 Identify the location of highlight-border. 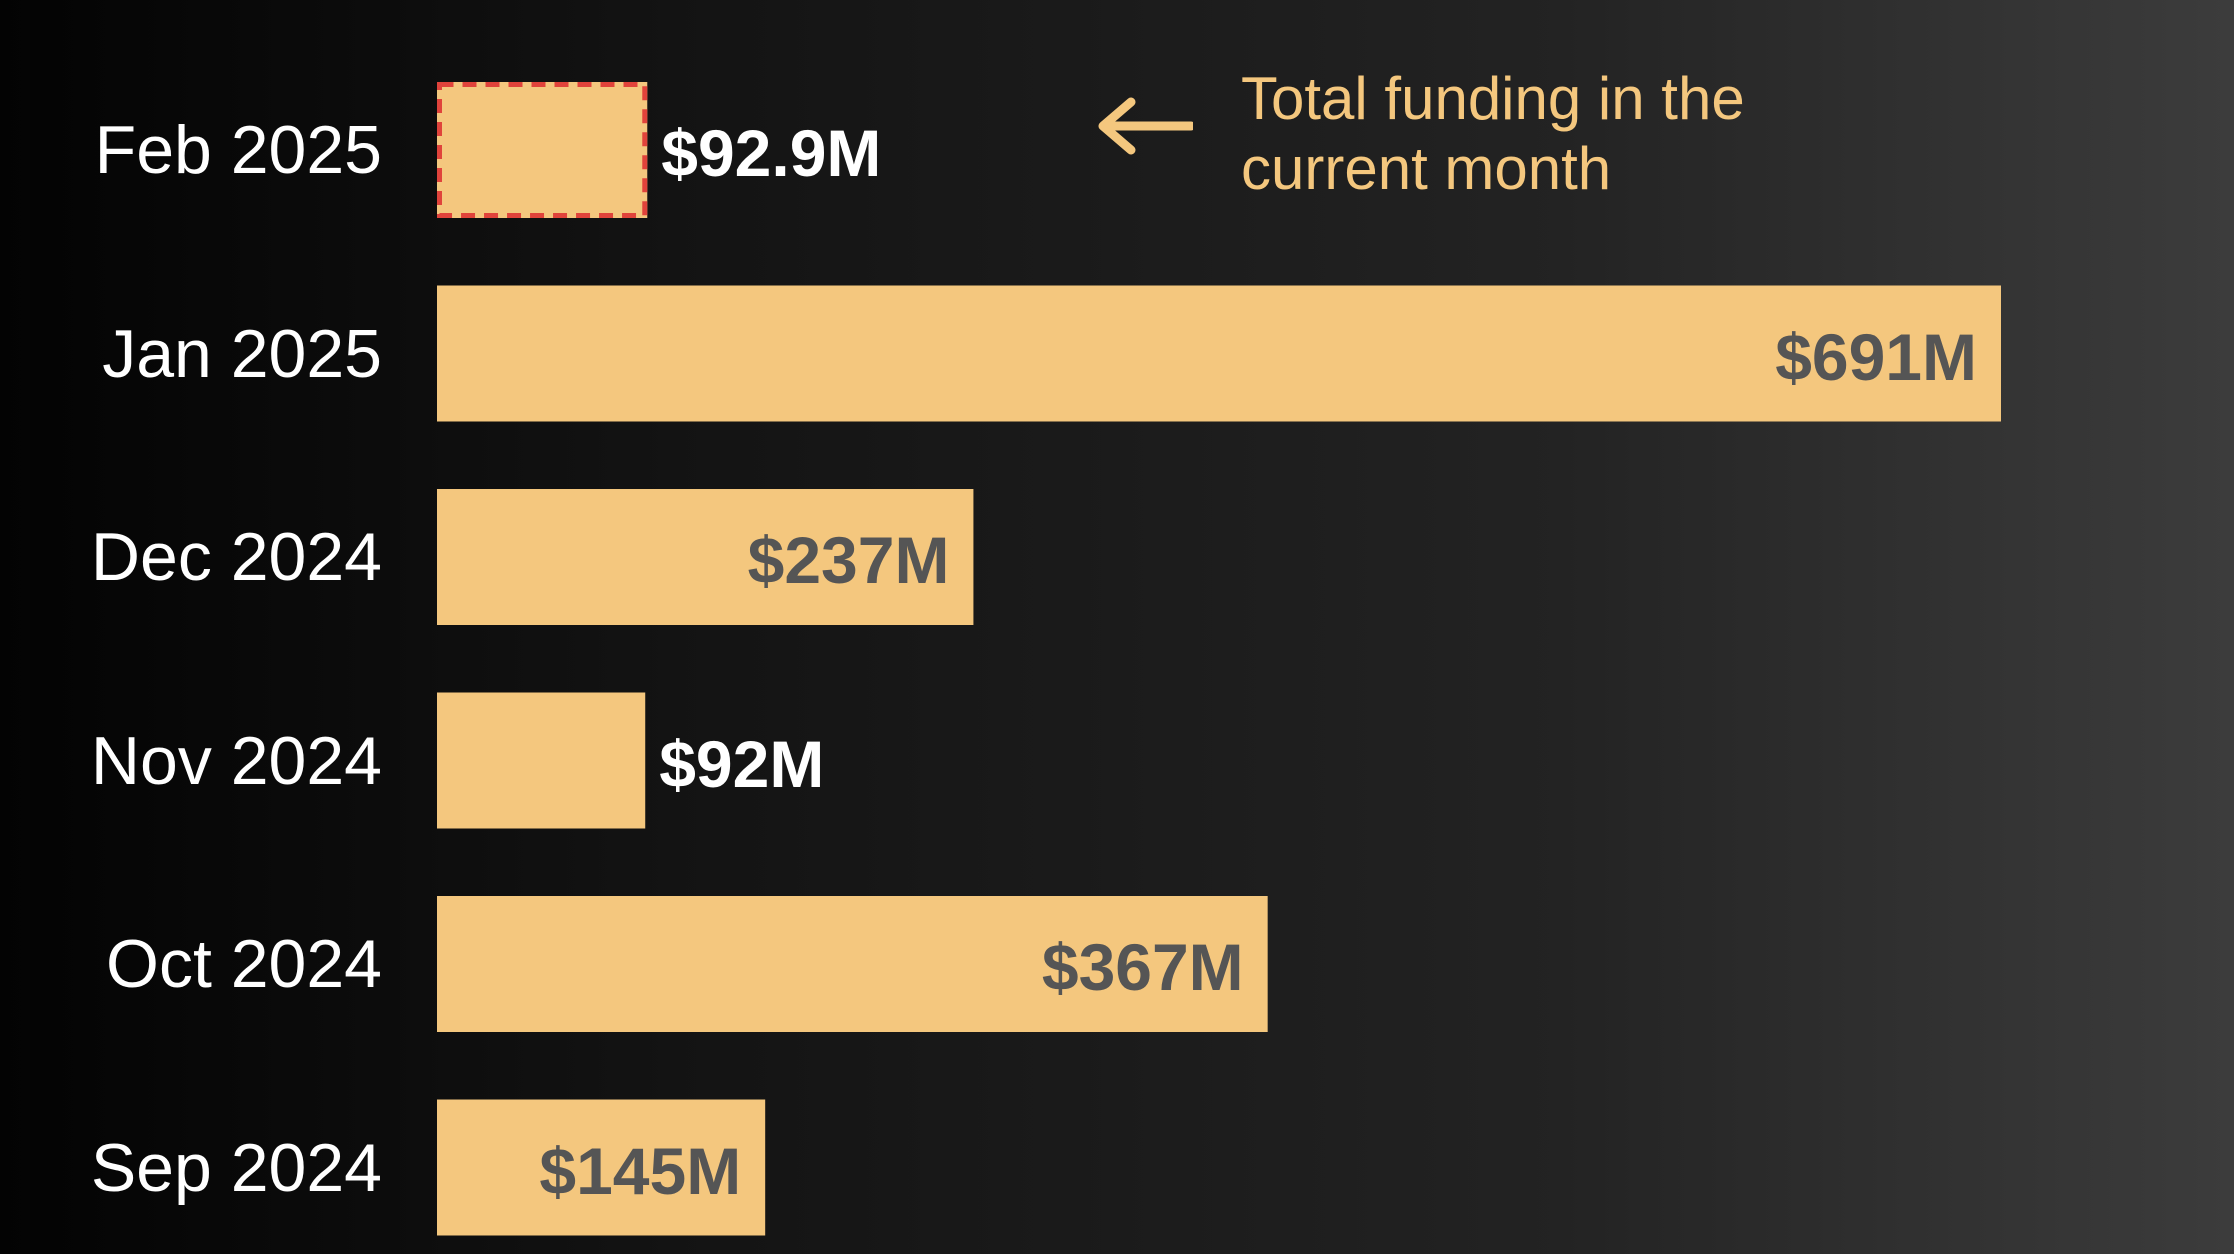
(542, 150).